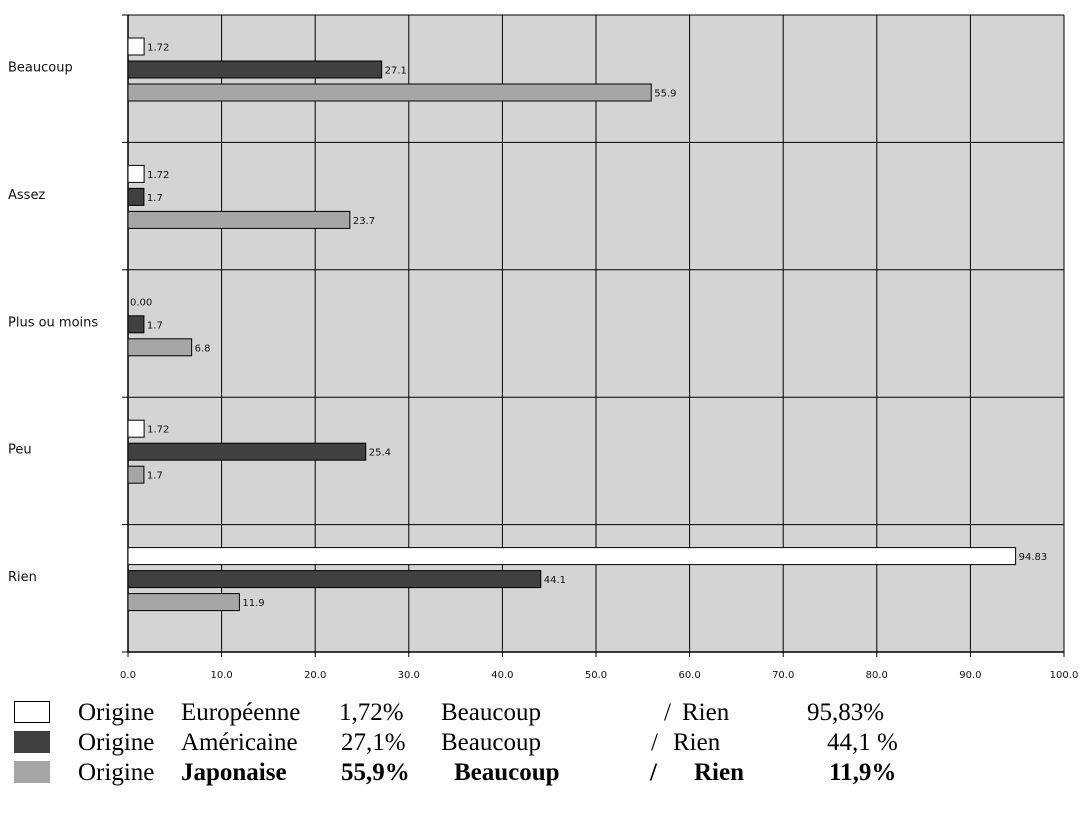 The width and height of the screenshot is (1080, 830). I want to click on legend-pct-beaucoup: 55,9%, so click(375, 772).